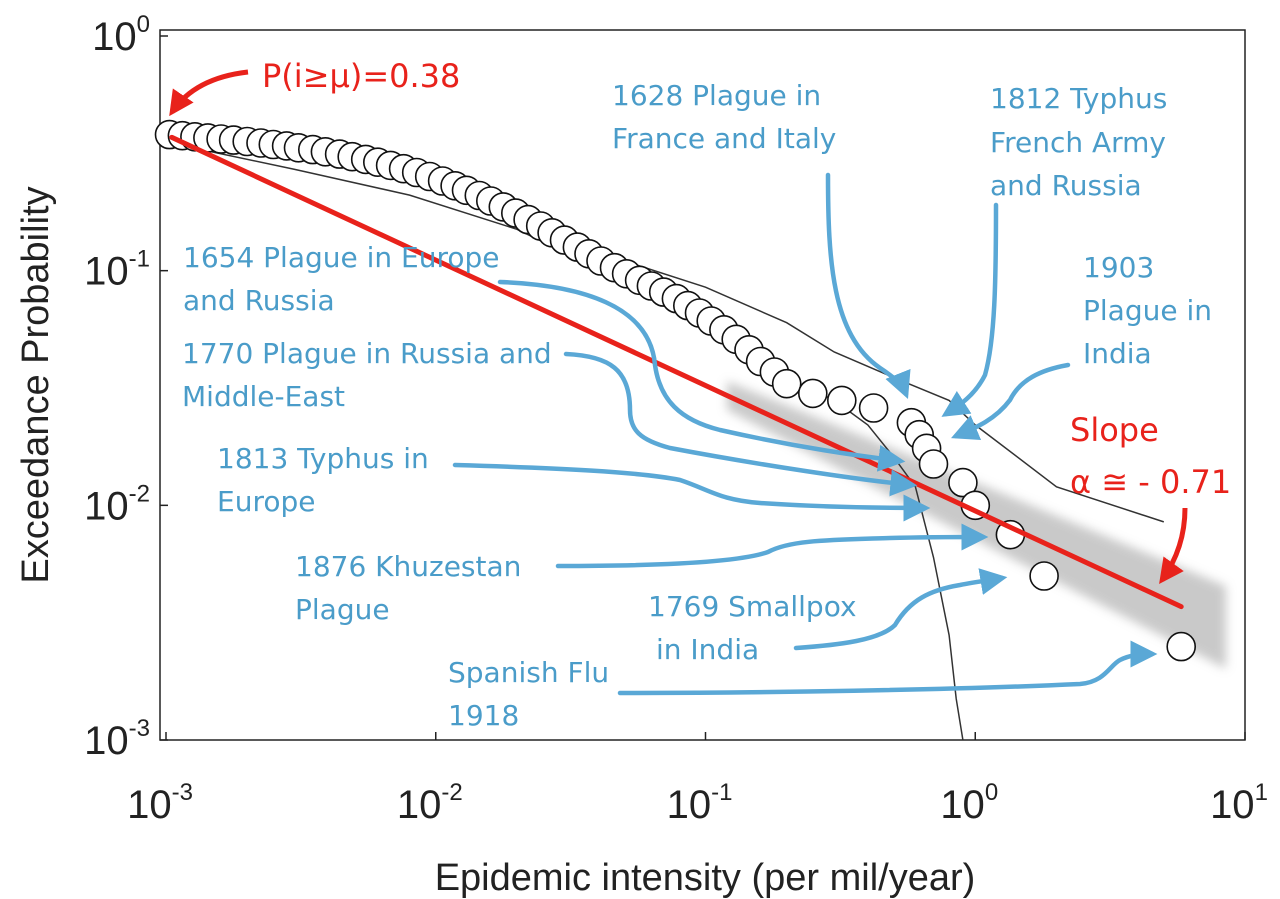  I want to click on arrow-1769-smallpox, so click(900, 609).